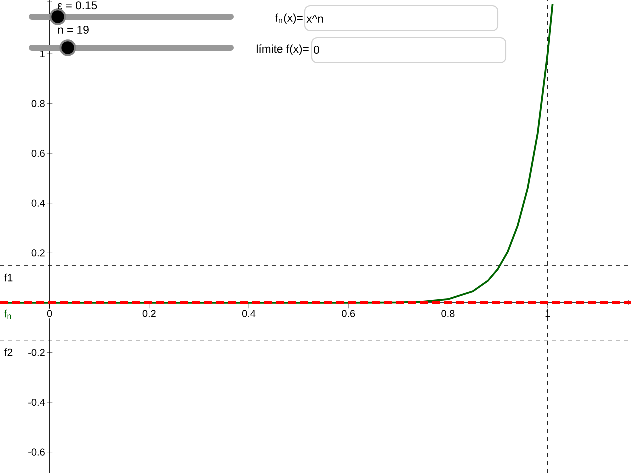  What do you see at coordinates (315, 19) in the screenshot?
I see `annotation: x^n` at bounding box center [315, 19].